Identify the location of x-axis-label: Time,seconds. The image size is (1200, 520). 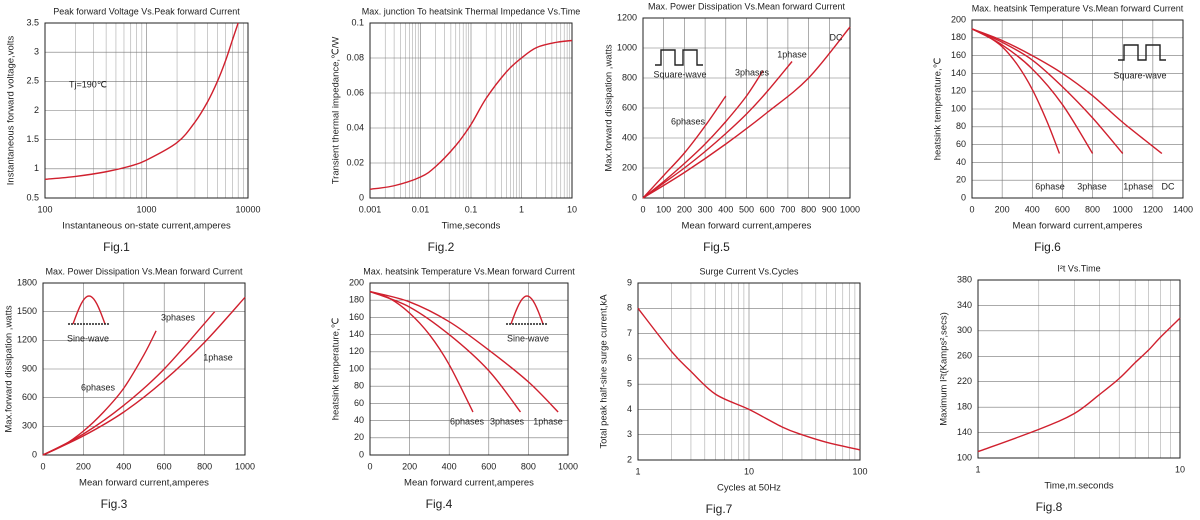
(471, 226).